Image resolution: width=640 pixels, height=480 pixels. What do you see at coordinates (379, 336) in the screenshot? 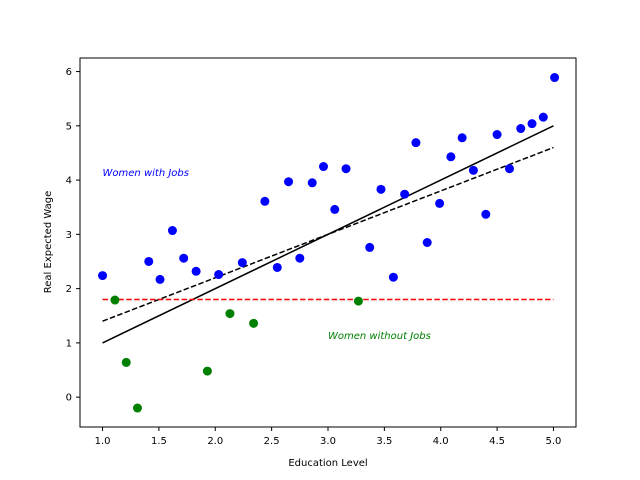
I see `annotation-1: Women without Jobs` at bounding box center [379, 336].